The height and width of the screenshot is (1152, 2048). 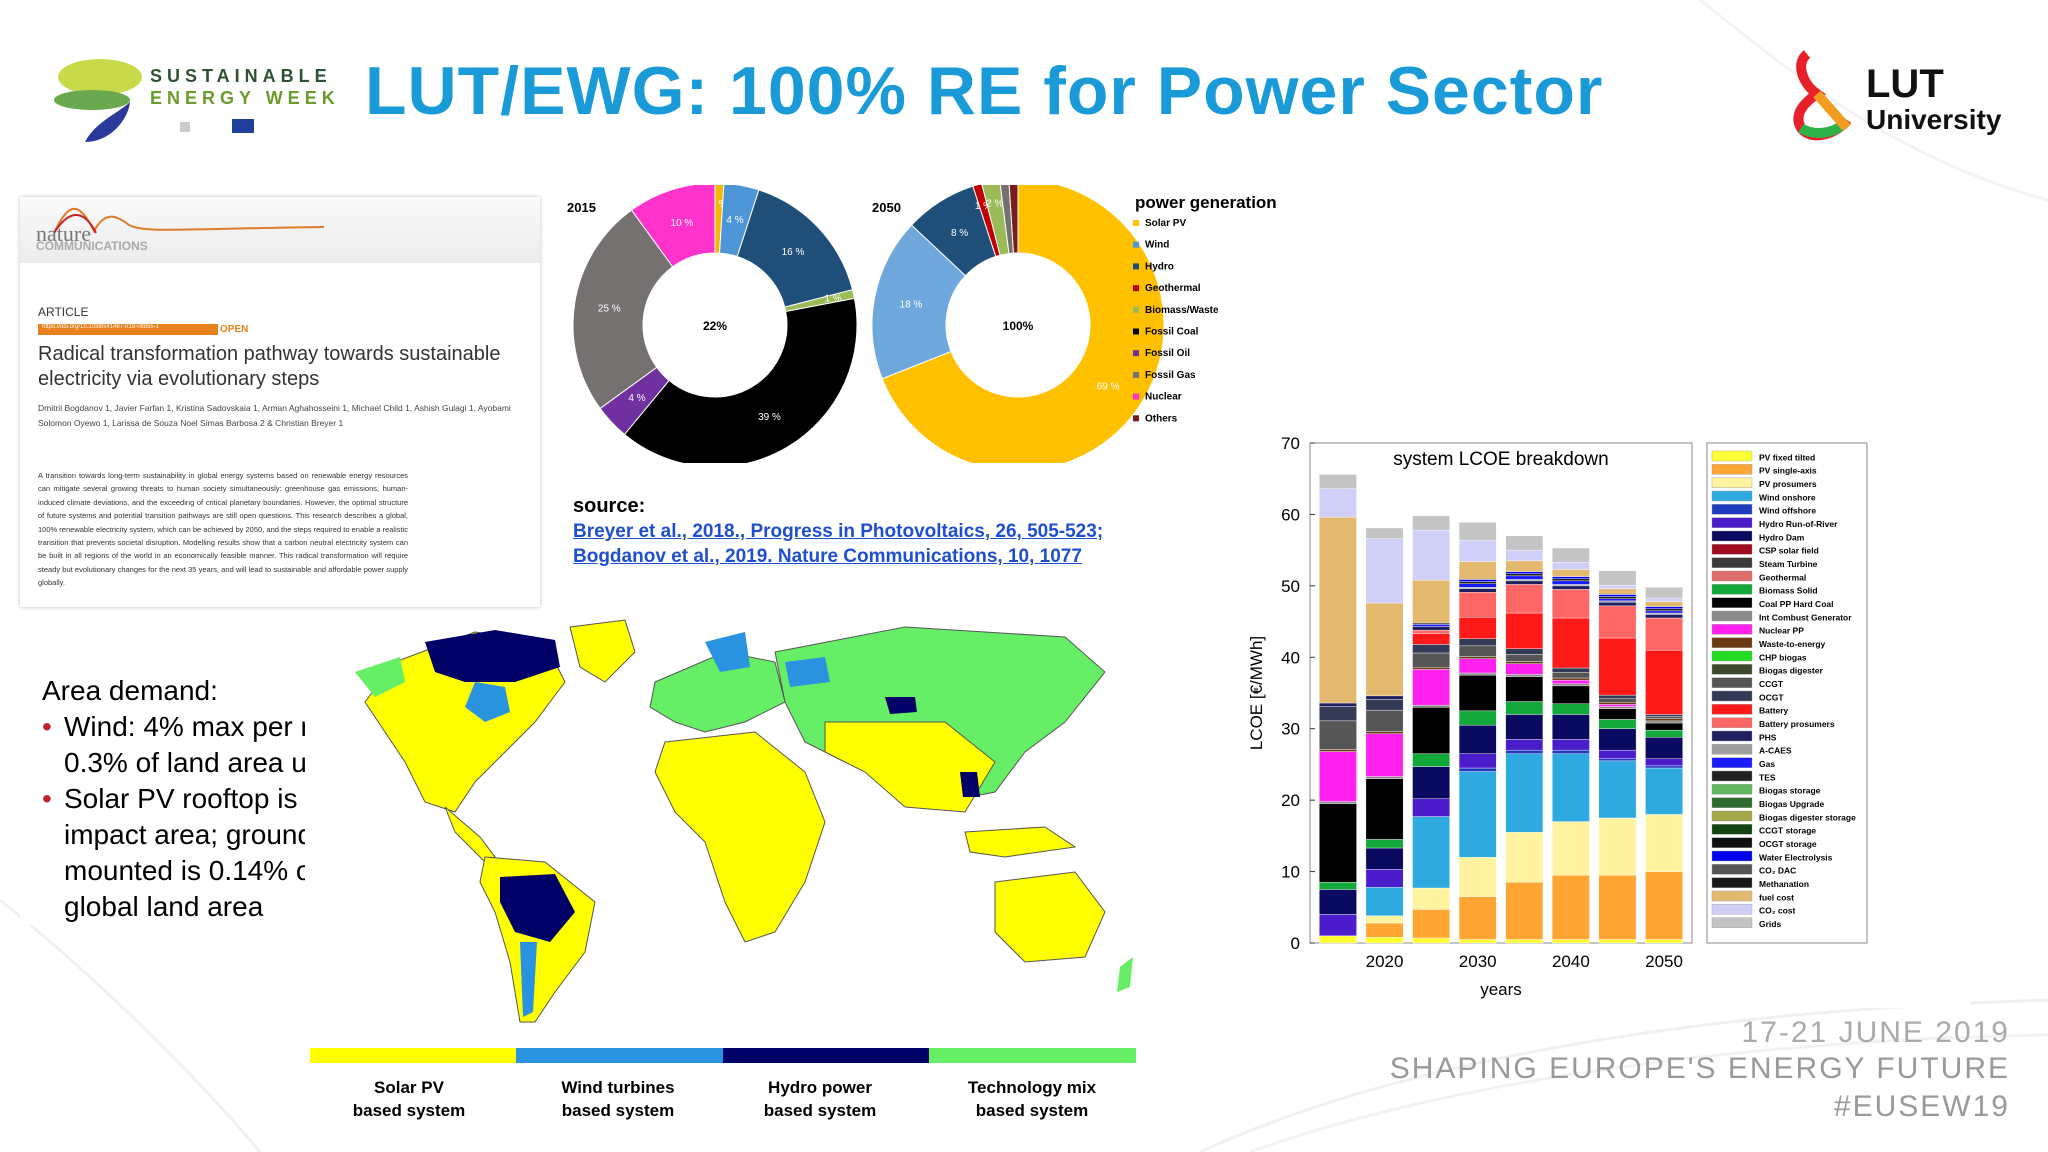 I want to click on lcoe-legend-label: Coal PP Hard Coal, so click(x=1796, y=604).